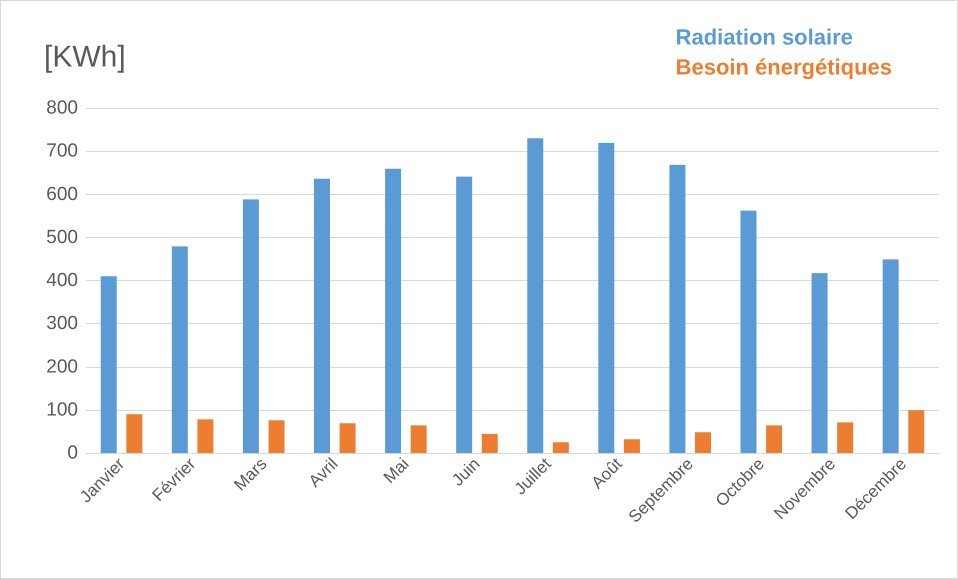 This screenshot has height=579, width=958. Describe the element at coordinates (62, 237) in the screenshot. I see `y-tick-label: 500` at that location.